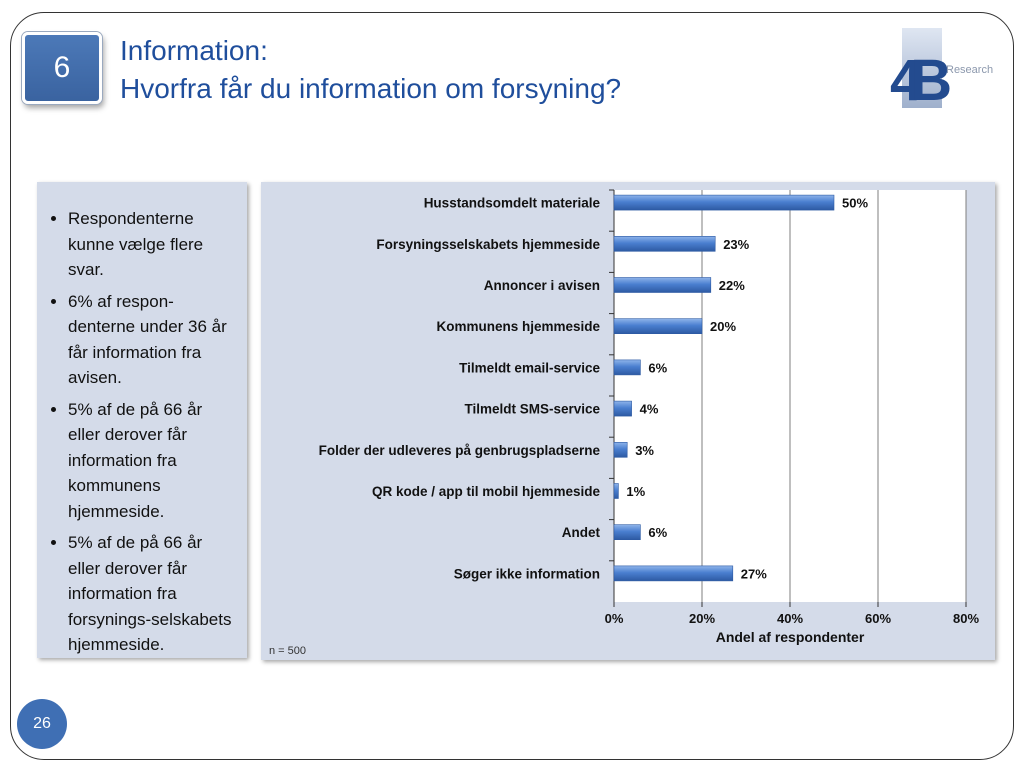  What do you see at coordinates (542, 285) in the screenshot?
I see `category-label: Annoncer i avisen` at bounding box center [542, 285].